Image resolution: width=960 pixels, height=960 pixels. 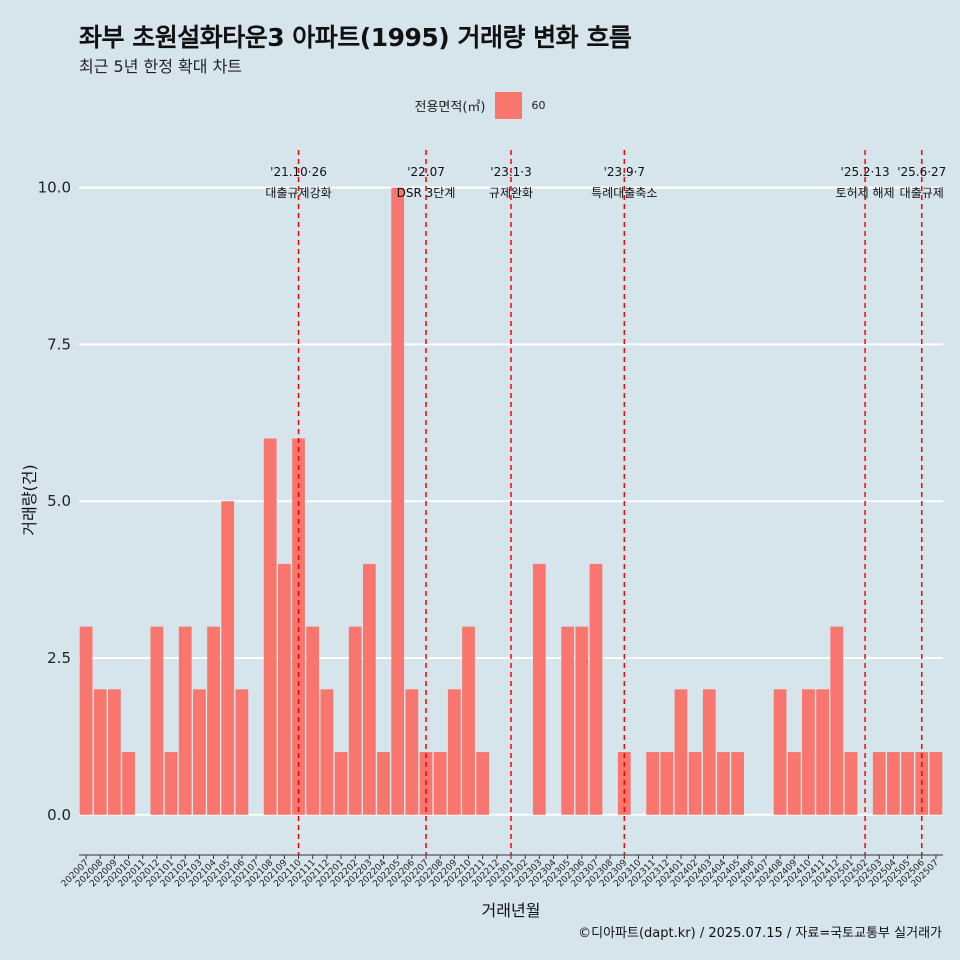 I want to click on annotation-date: '21.10·26, so click(x=298, y=172).